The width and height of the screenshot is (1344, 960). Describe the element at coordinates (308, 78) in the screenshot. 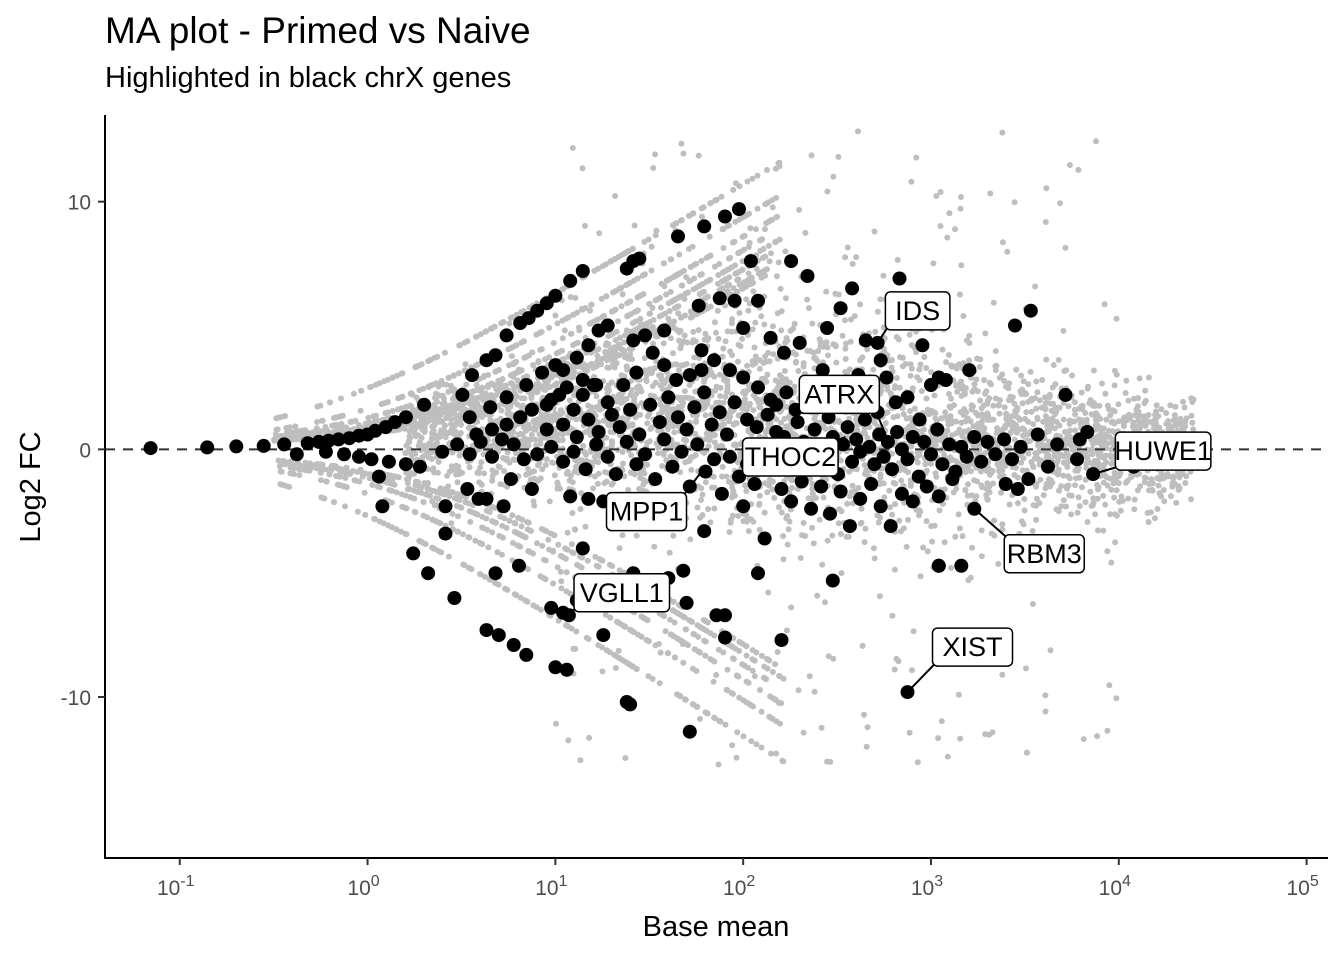

I see `plot-subtitle: Highlighted in black chrX genes` at that location.